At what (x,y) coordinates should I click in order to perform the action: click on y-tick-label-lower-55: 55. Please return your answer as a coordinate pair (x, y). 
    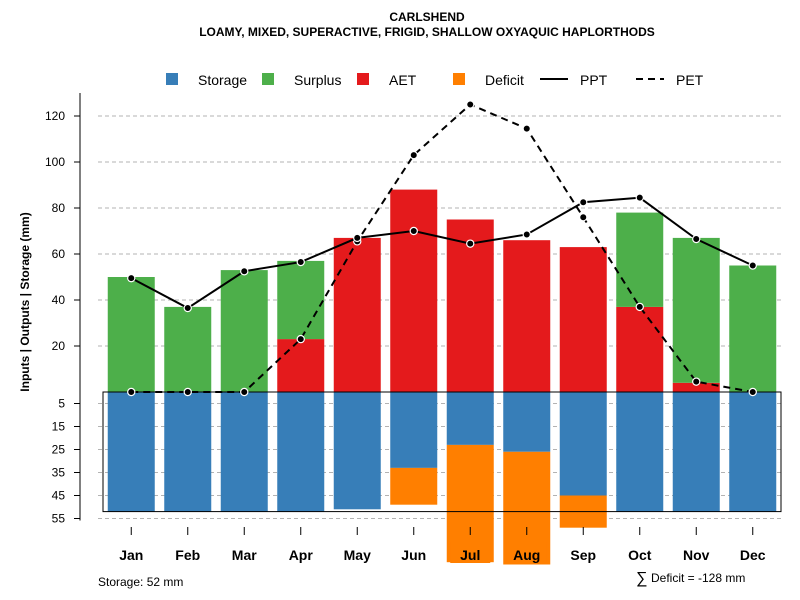
    Looking at the image, I should click on (59, 519).